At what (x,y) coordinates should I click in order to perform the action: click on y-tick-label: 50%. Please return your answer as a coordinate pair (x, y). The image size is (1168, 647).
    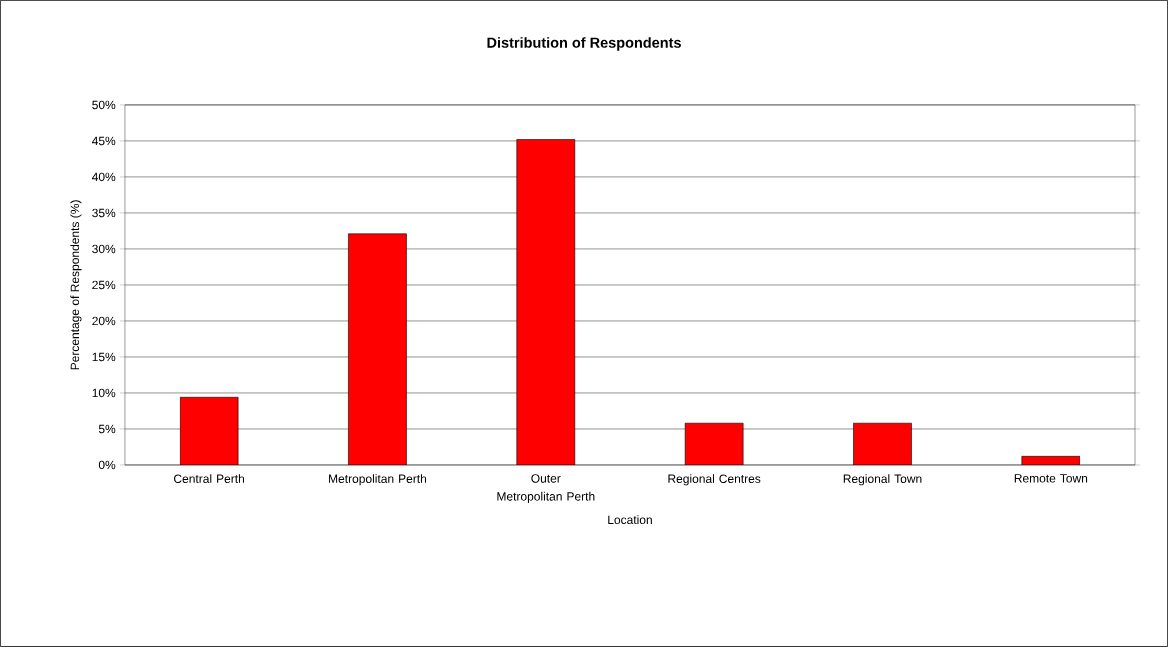
    Looking at the image, I should click on (104, 105).